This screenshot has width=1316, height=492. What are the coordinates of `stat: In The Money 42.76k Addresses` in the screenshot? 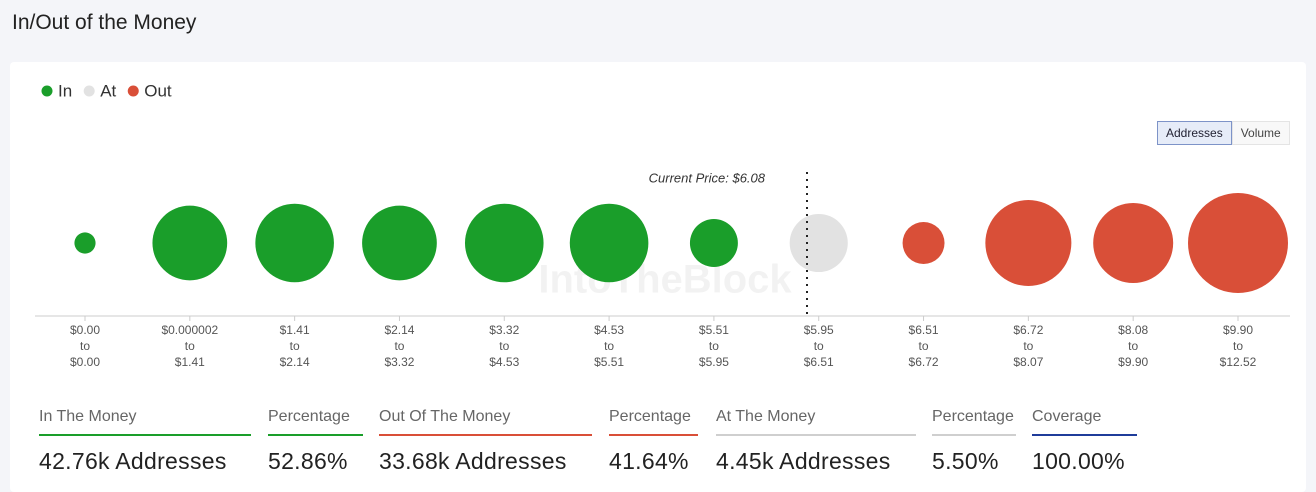 It's located at (145, 441).